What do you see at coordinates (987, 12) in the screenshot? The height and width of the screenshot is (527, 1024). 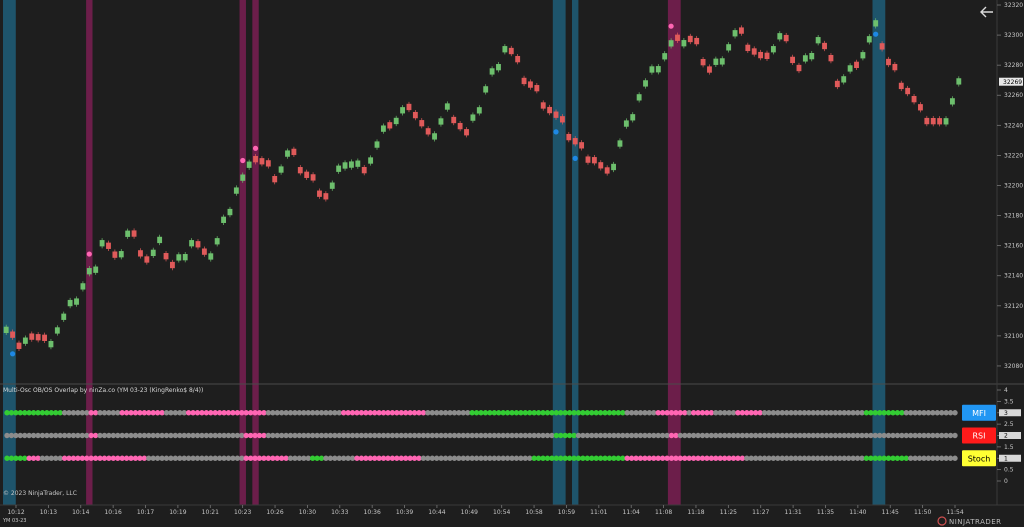 I see `back-button` at bounding box center [987, 12].